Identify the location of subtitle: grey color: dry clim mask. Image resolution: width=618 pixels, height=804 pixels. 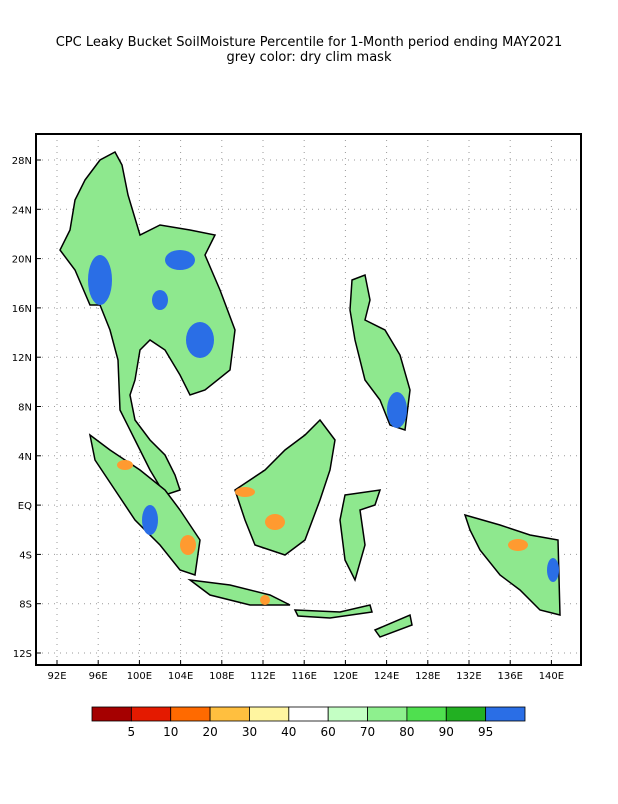
(309, 57).